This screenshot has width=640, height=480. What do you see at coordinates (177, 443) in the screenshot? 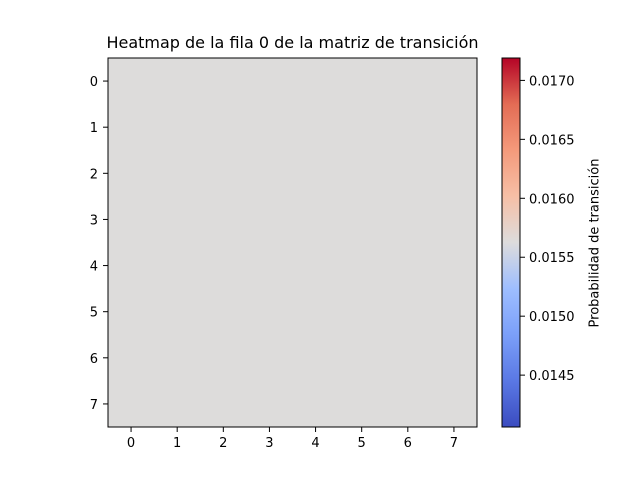
I see `x-tick-label: 1` at bounding box center [177, 443].